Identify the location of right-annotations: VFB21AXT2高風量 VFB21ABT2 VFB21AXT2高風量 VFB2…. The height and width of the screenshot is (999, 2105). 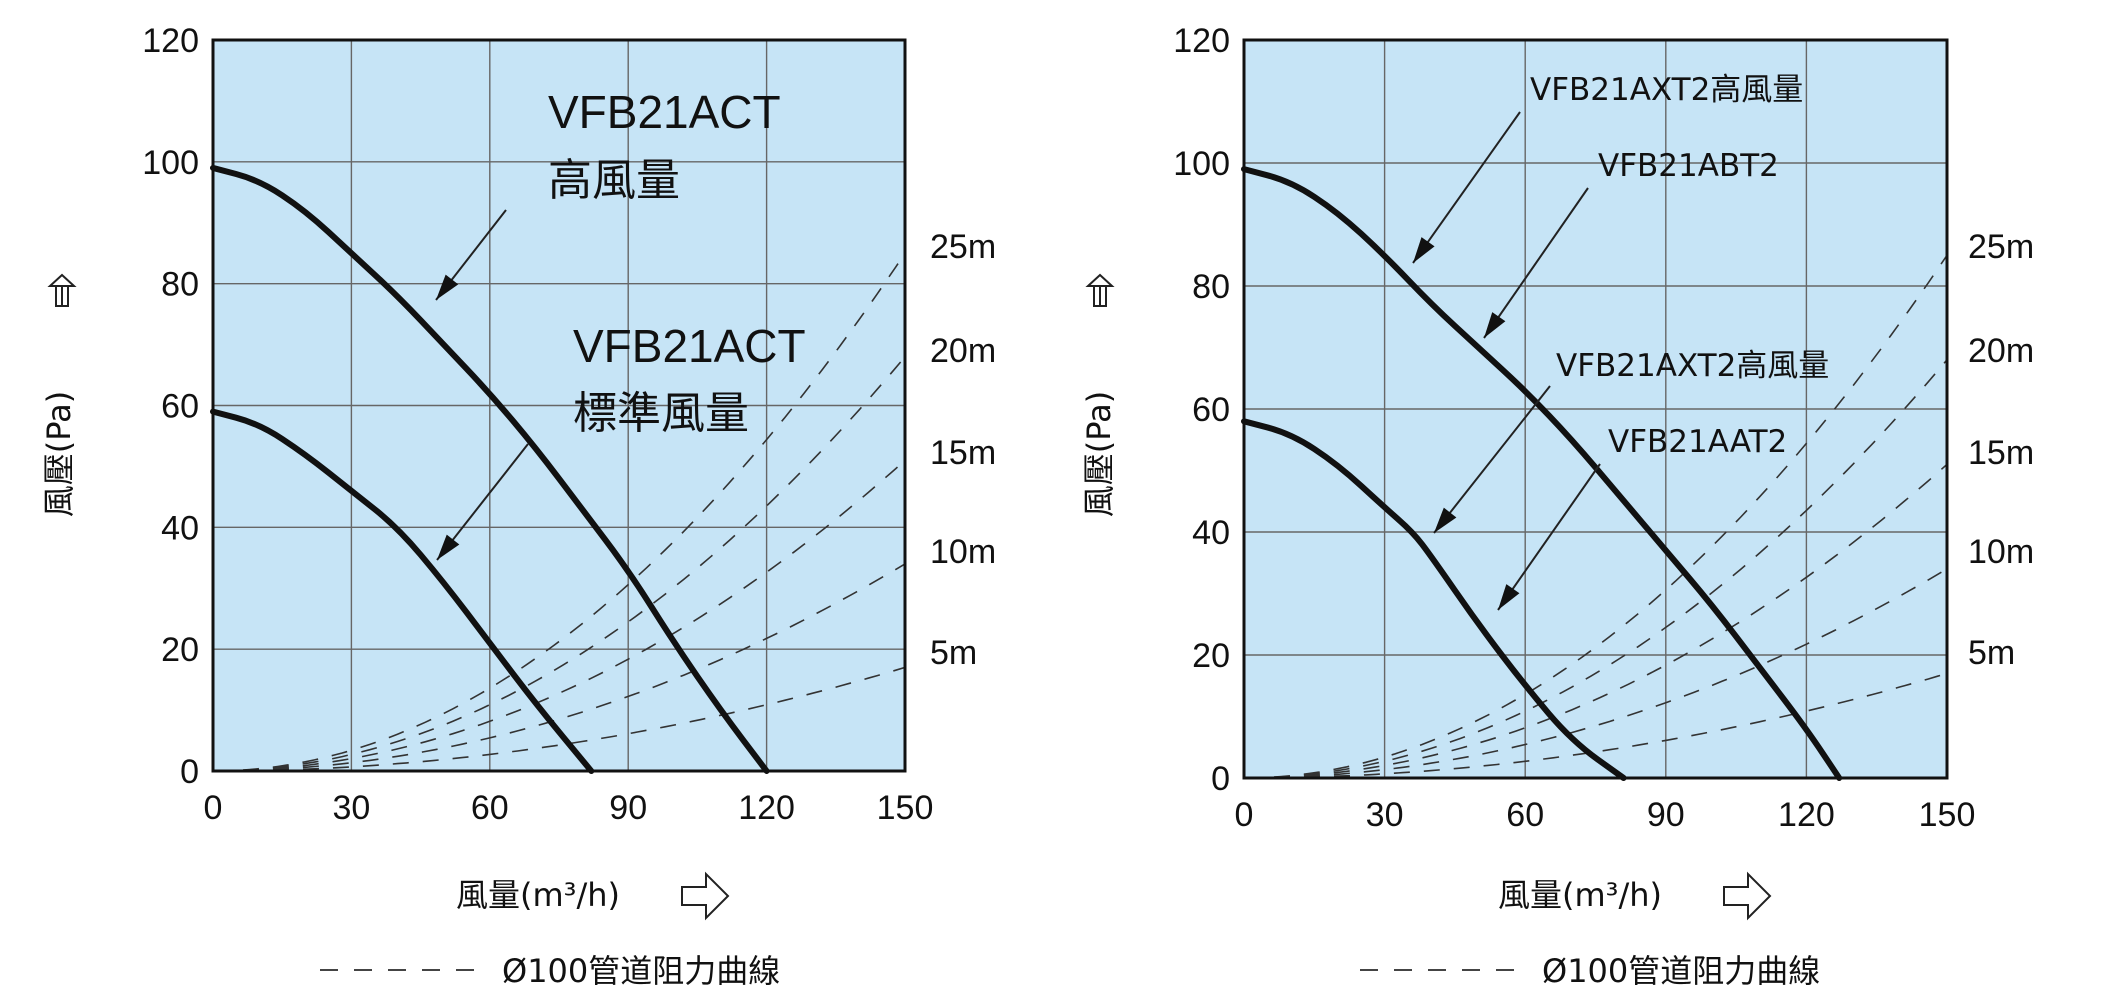
(1620, 341).